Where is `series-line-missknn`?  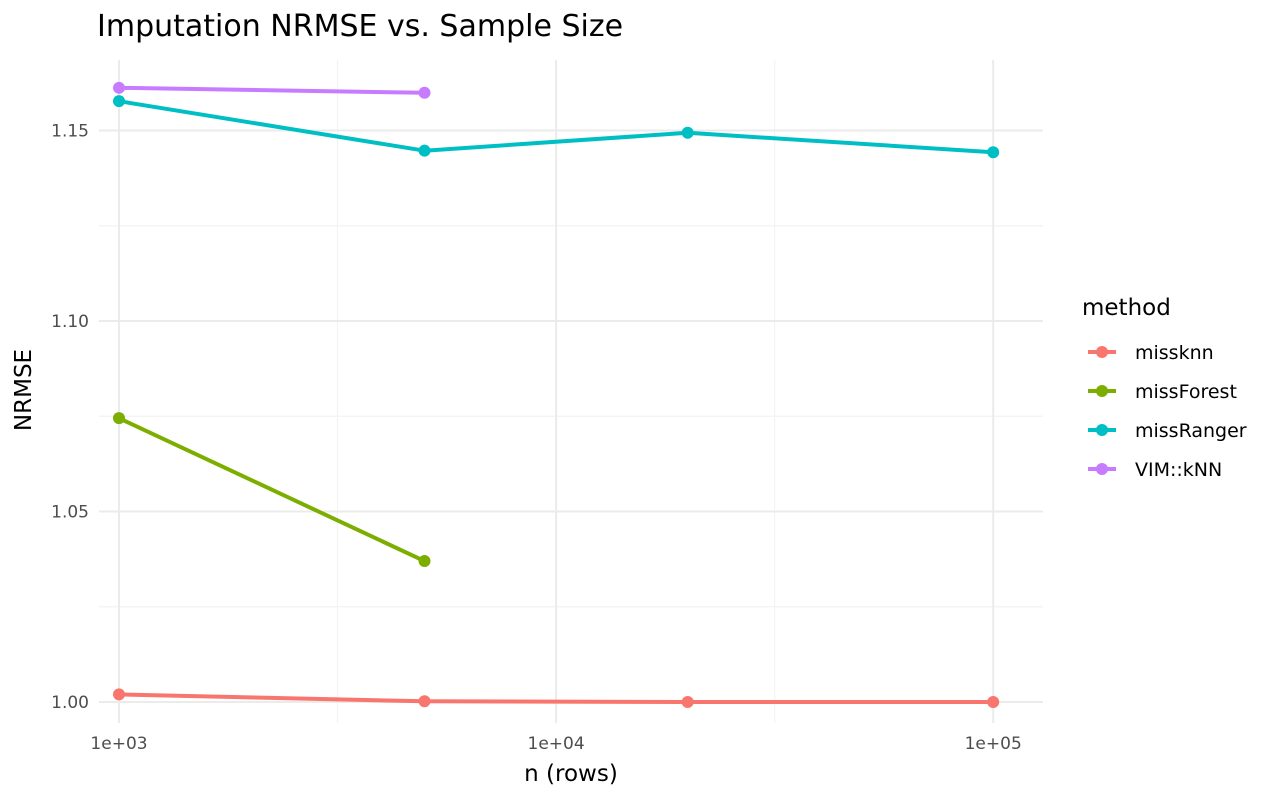
series-line-missknn is located at coordinates (556, 698).